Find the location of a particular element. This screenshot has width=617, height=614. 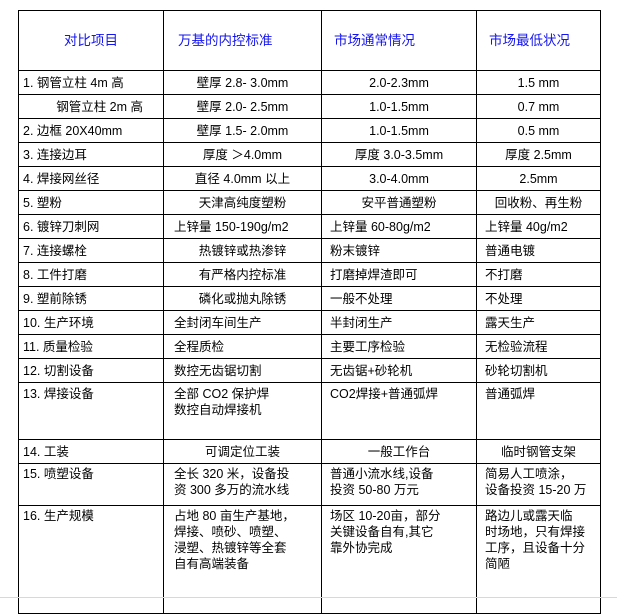

cell-item: 15. 喷塑设备 is located at coordinates (91, 484).